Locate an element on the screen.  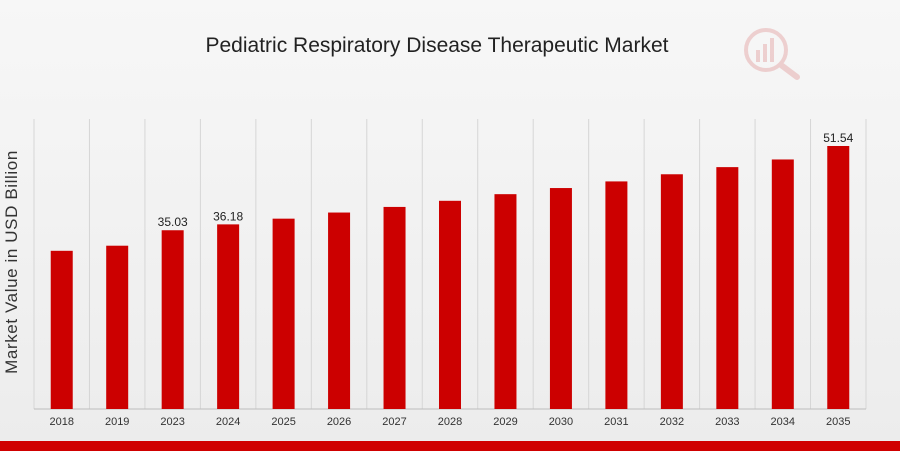
x-tick-label: 2032 is located at coordinates (672, 422).